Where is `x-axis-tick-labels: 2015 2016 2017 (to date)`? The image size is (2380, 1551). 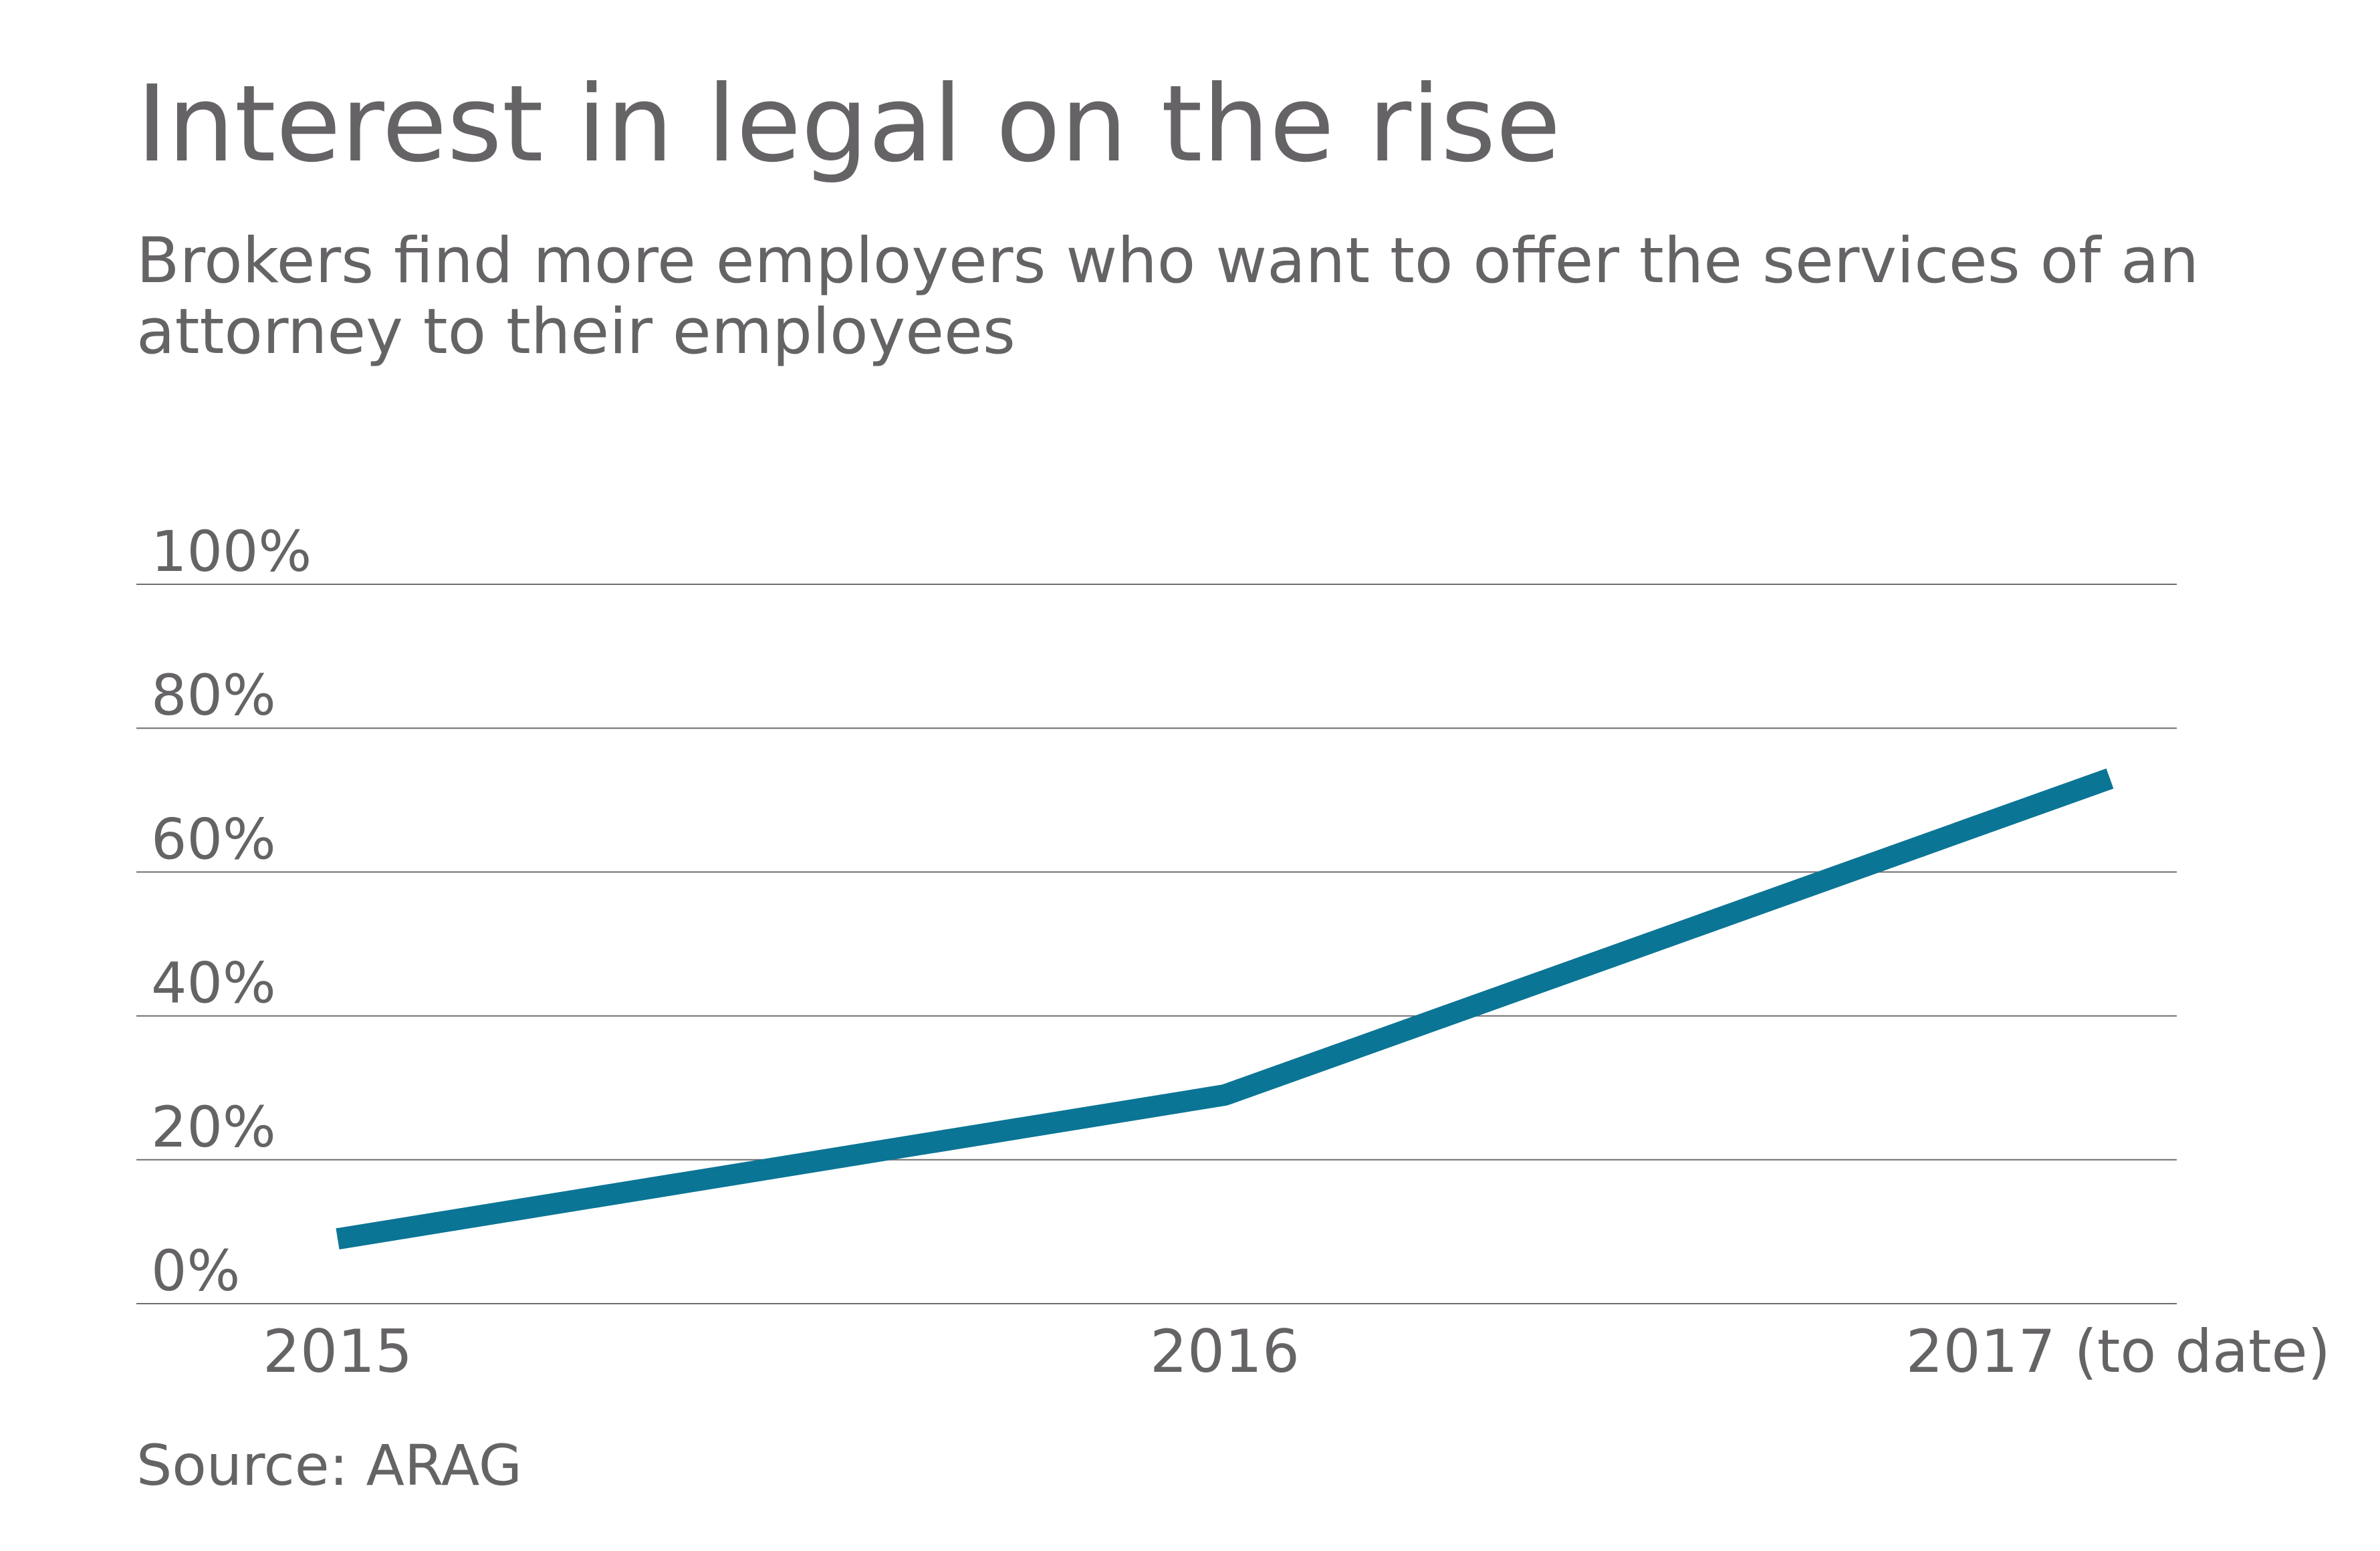 x-axis-tick-labels: 2015 2016 2017 (to date) is located at coordinates (1297, 1351).